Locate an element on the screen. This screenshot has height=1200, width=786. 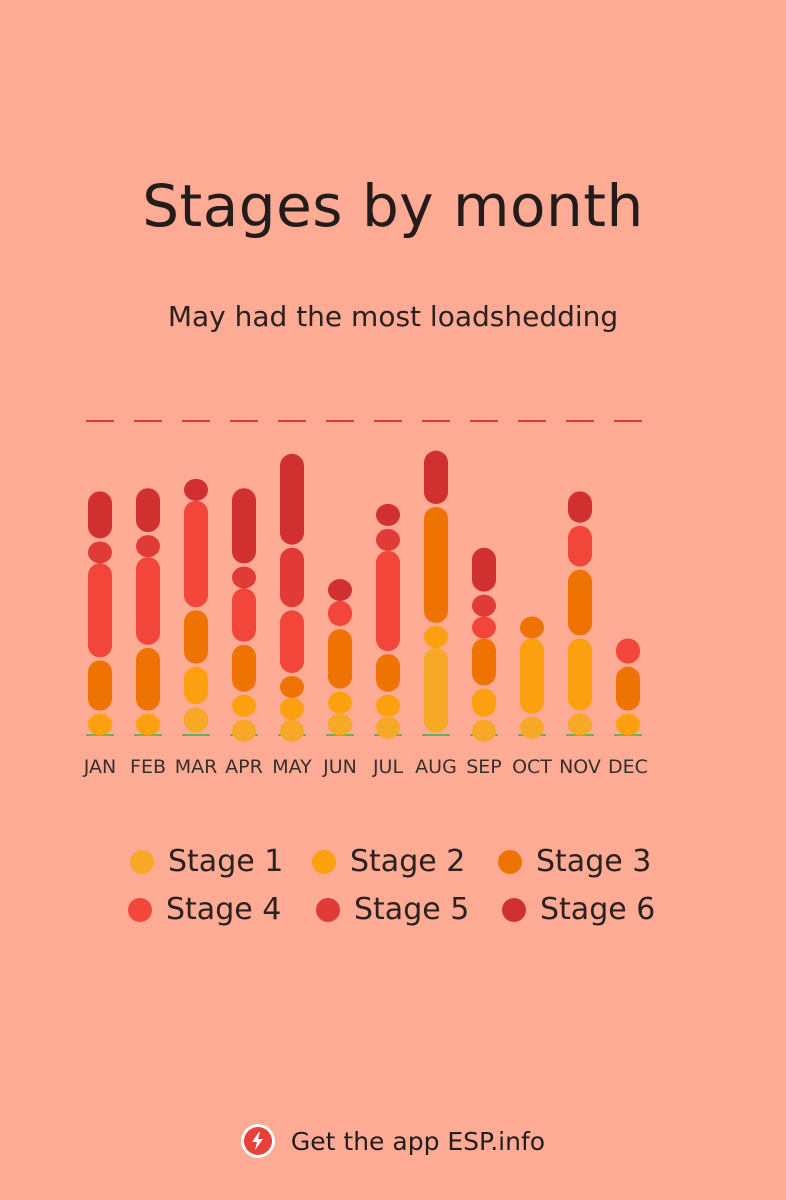
legend-label: Stage 2 is located at coordinates (408, 861).